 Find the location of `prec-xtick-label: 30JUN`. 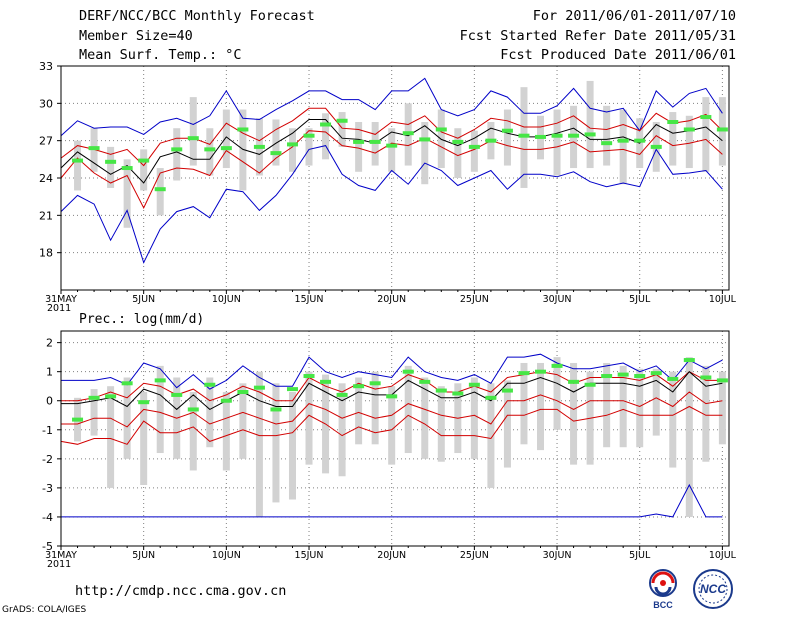

prec-xtick-label: 30JUN is located at coordinates (557, 555).